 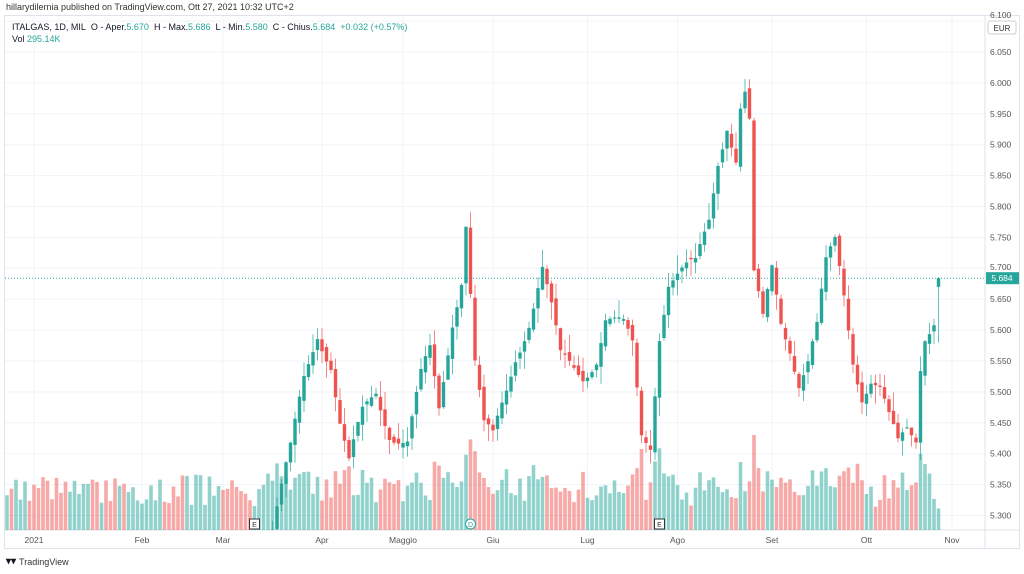 I want to click on time-tick: Set, so click(x=772, y=540).